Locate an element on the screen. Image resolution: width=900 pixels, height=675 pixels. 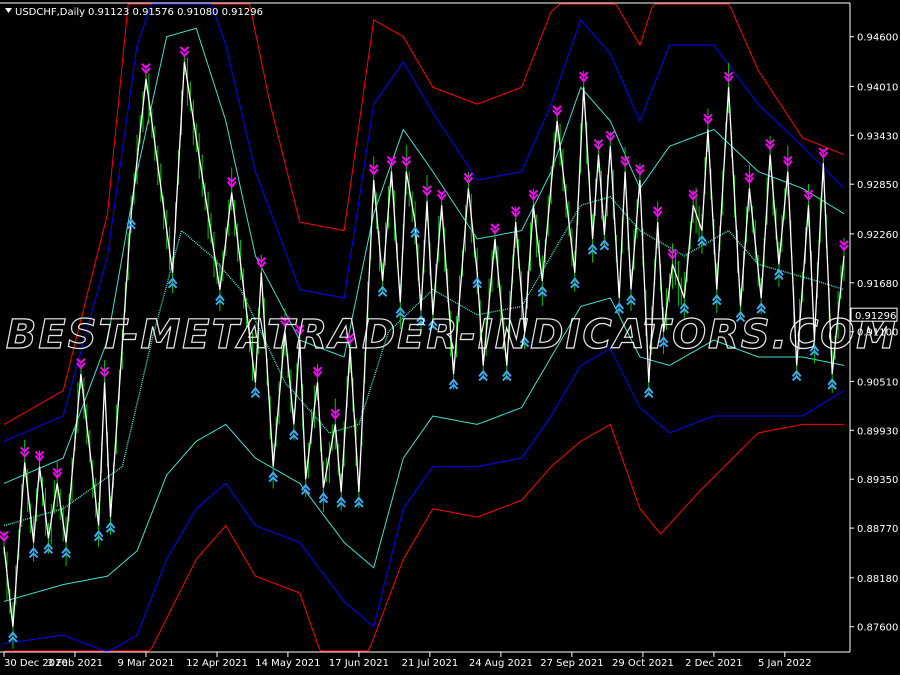
header-dropdown-icon is located at coordinates (8, 10).